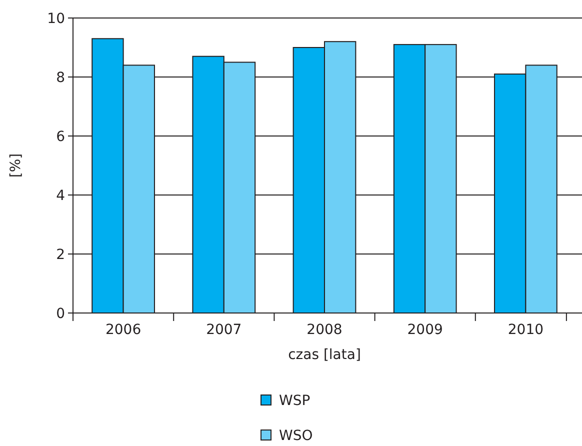 Image resolution: width=582 pixels, height=446 pixels. Describe the element at coordinates (60, 314) in the screenshot. I see `y-tick-label: 0` at that location.